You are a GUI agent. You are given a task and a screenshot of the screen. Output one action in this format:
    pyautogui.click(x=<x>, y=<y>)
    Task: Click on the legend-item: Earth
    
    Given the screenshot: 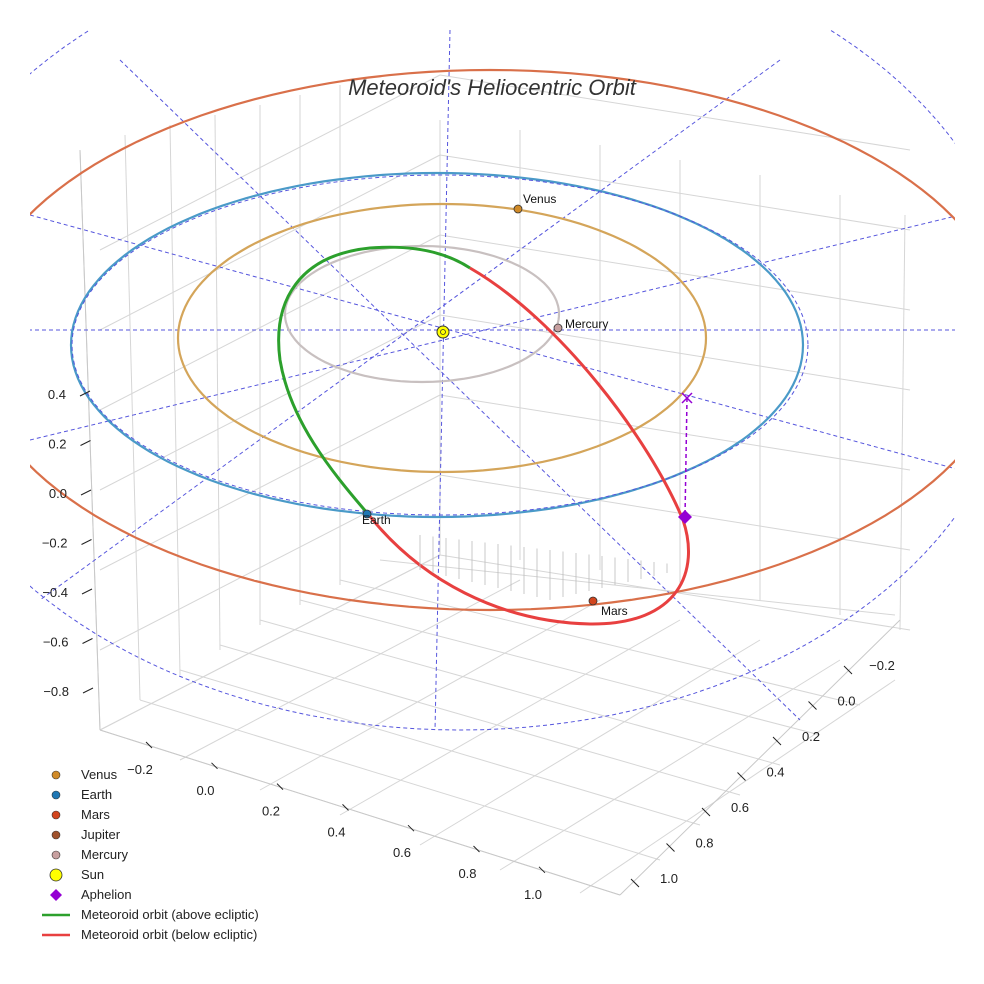 What is the action you would take?
    pyautogui.click(x=81, y=794)
    